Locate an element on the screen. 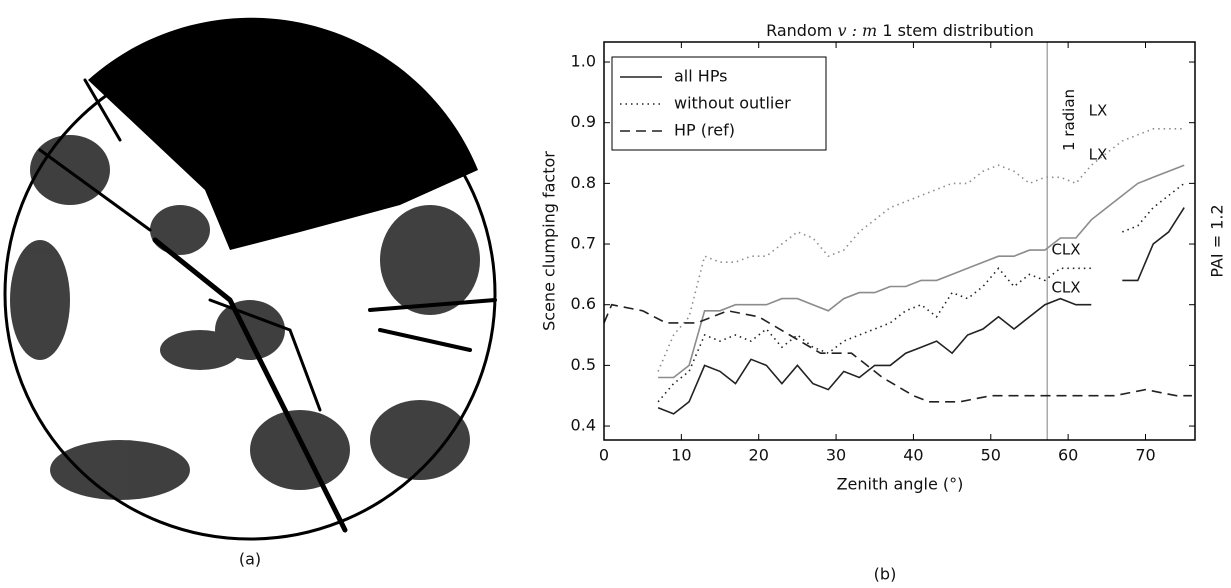  x-axis-label: Zenith angle (°) is located at coordinates (900, 484).